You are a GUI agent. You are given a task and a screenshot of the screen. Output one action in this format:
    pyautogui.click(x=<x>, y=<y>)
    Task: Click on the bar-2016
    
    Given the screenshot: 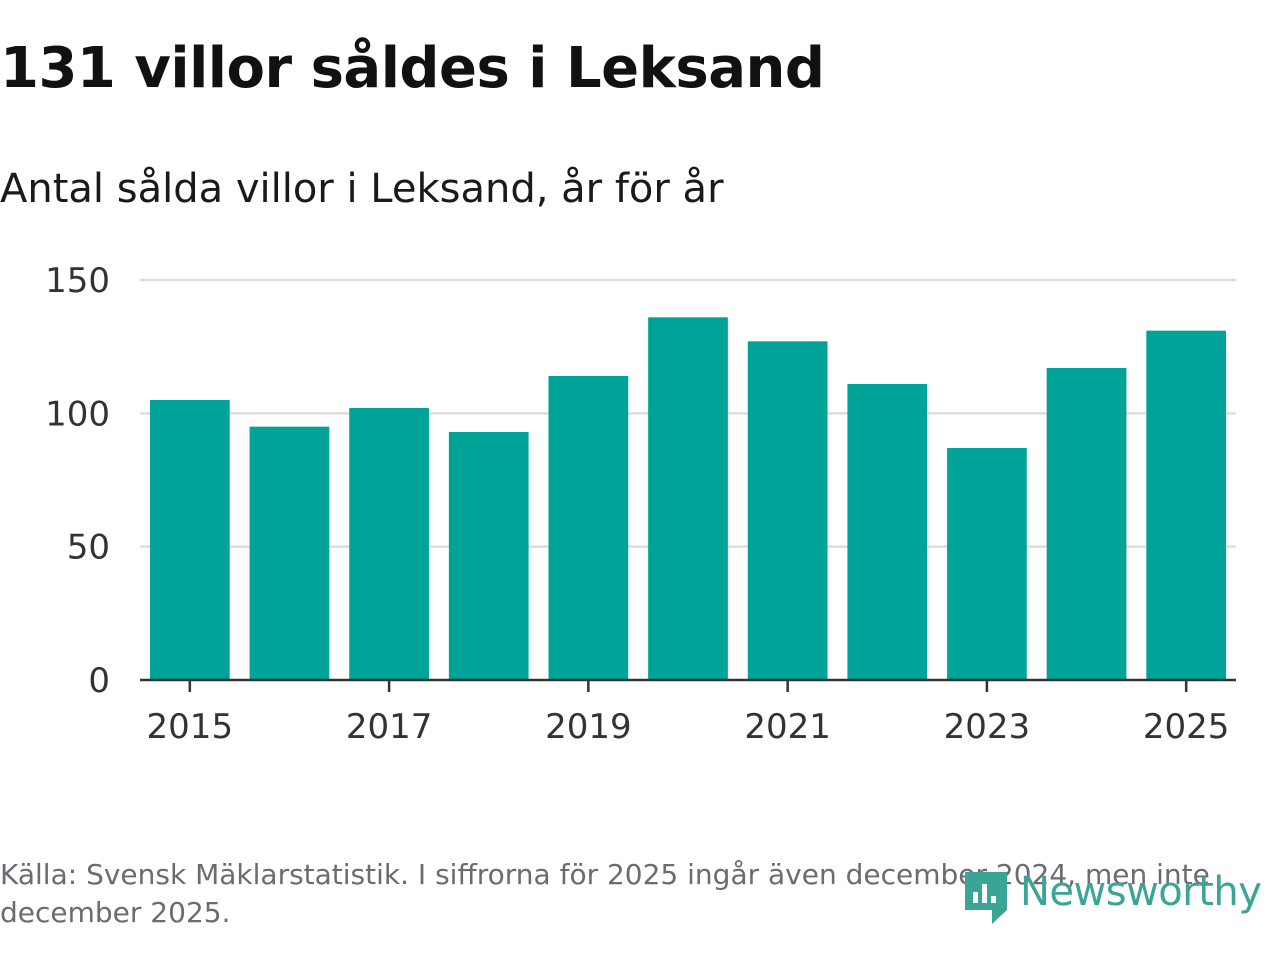 What is the action you would take?
    pyautogui.click(x=289, y=553)
    